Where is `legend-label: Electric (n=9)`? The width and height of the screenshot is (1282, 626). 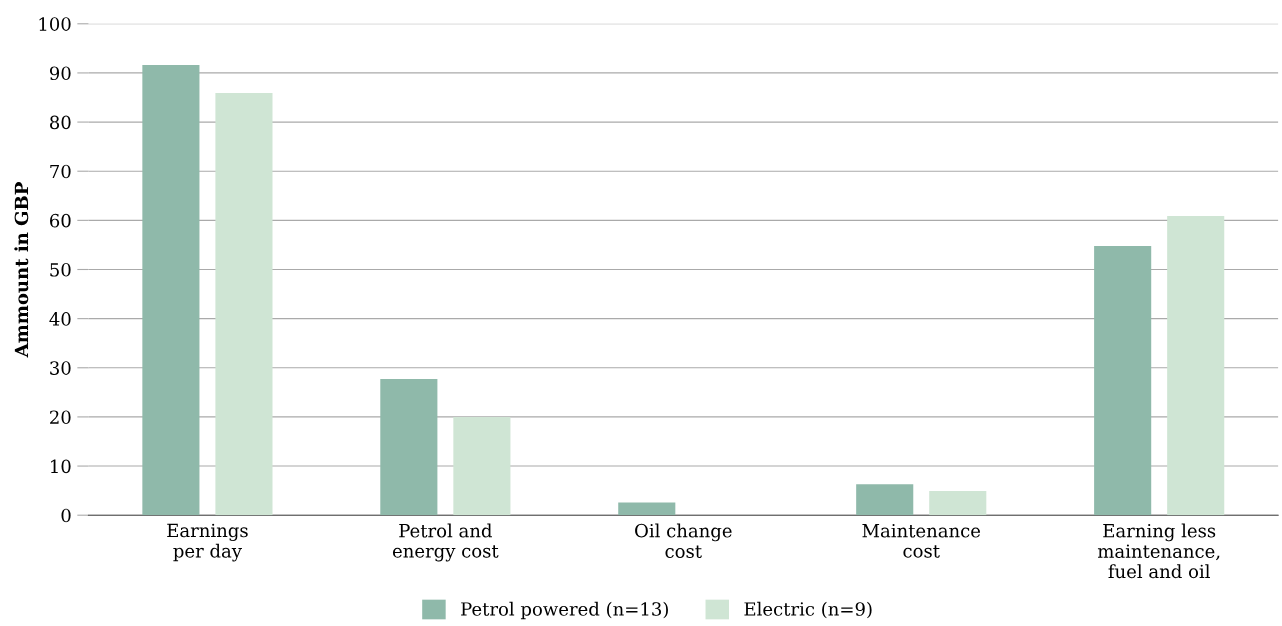 legend-label: Electric (n=9) is located at coordinates (808, 610).